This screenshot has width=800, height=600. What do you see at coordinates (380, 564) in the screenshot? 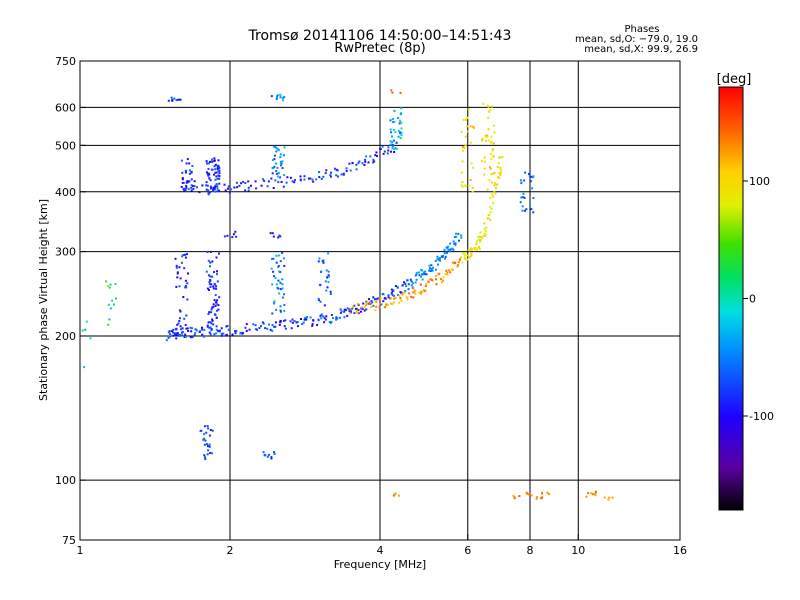
I see `x-axis-label: Frequency [MHz]` at bounding box center [380, 564].